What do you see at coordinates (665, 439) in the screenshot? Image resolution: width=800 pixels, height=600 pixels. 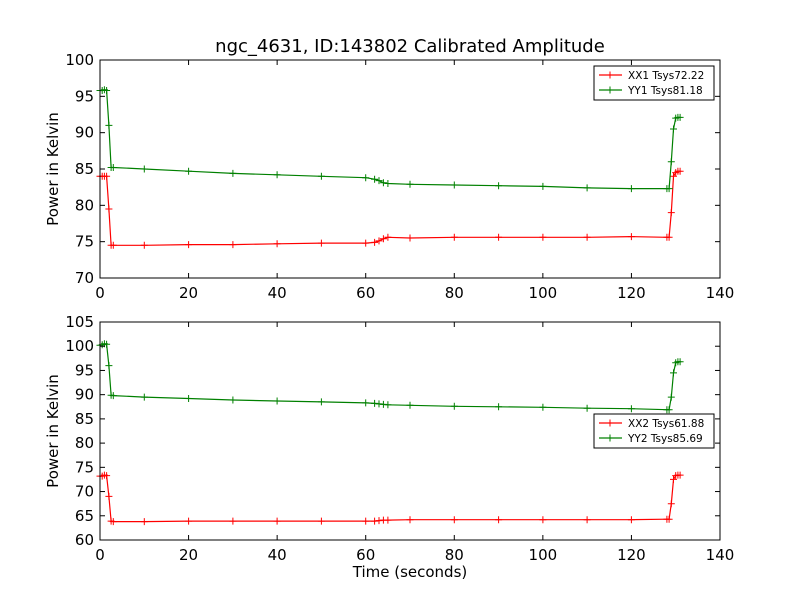 I see `legend-label: YY2 Tsys85.69` at bounding box center [665, 439].